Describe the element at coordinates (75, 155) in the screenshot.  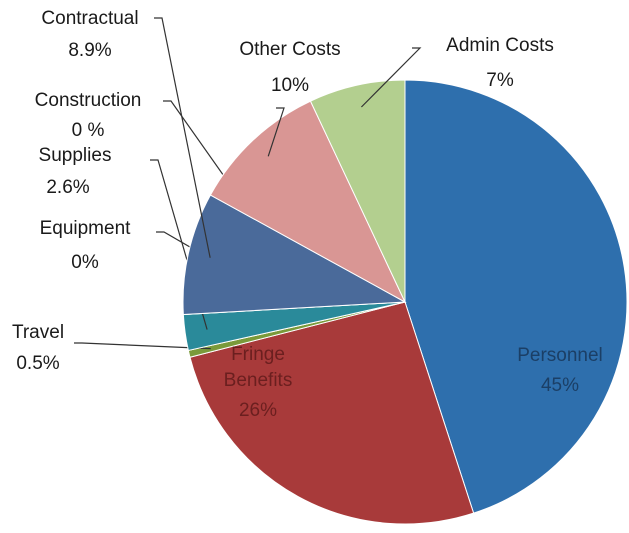
I see `slice-name: Supplies` at that location.